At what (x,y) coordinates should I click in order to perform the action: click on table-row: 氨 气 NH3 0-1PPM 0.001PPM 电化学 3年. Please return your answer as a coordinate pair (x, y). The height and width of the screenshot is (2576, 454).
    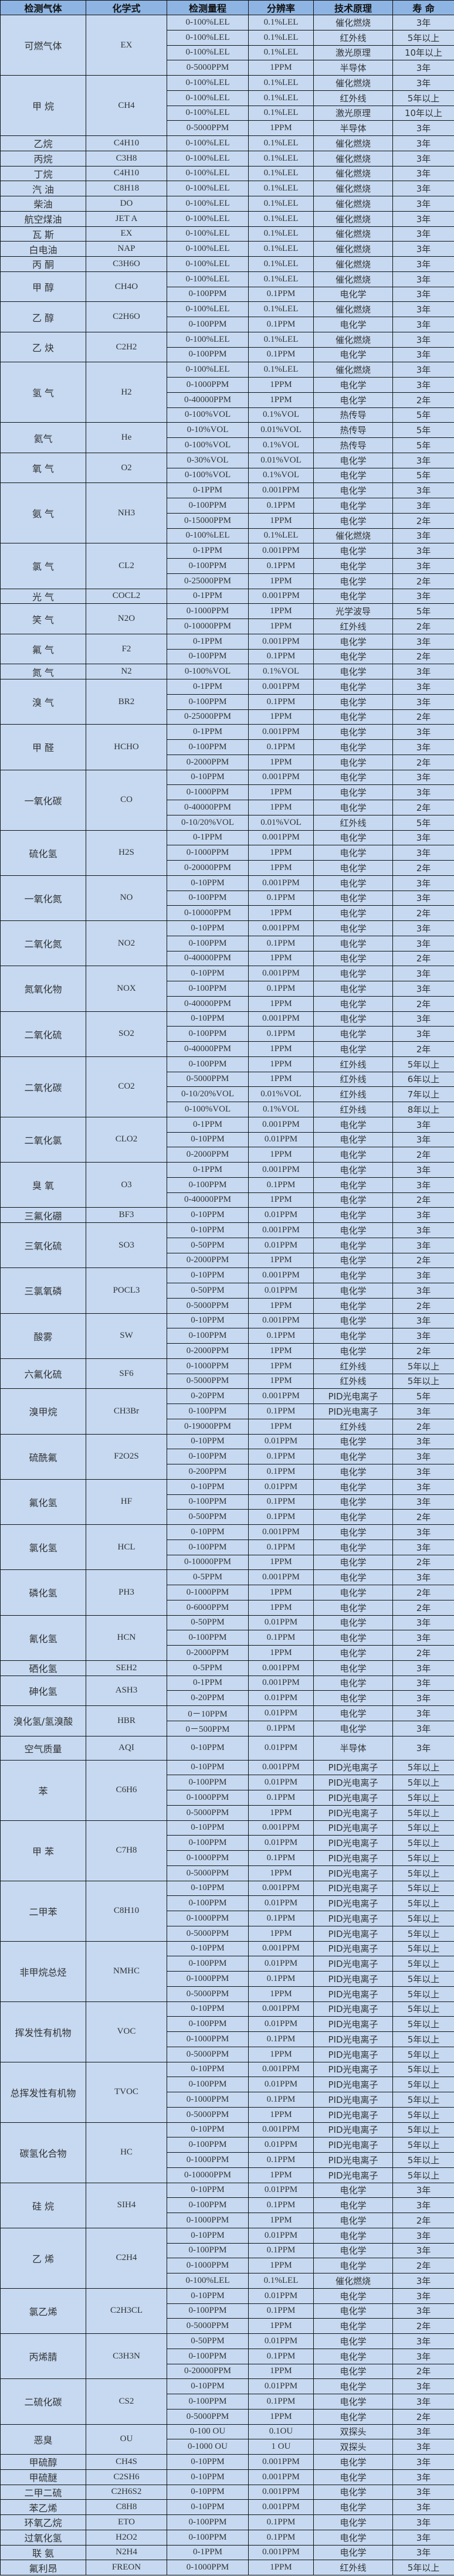
    Looking at the image, I should click on (227, 513).